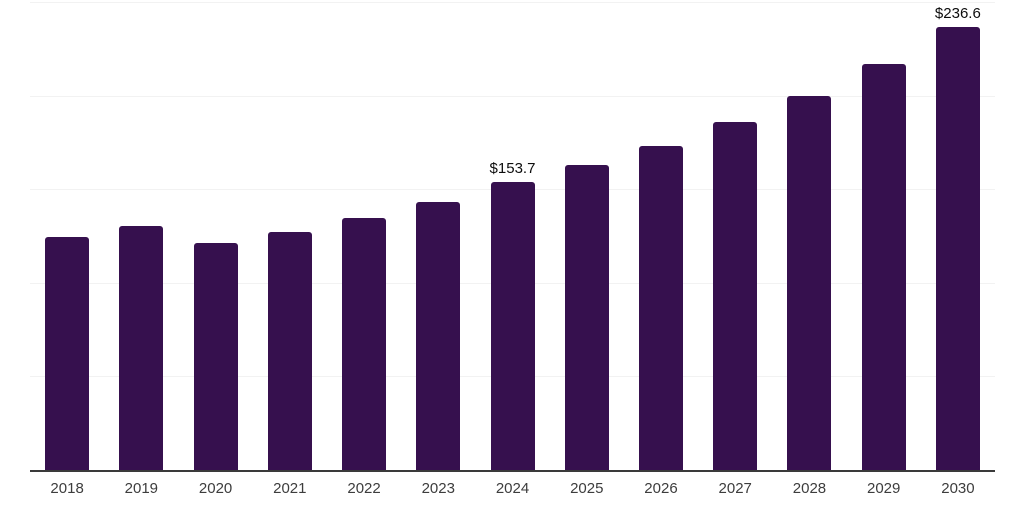 Image resolution: width=1024 pixels, height=512 pixels. Describe the element at coordinates (660, 307) in the screenshot. I see `bar-2026` at that location.